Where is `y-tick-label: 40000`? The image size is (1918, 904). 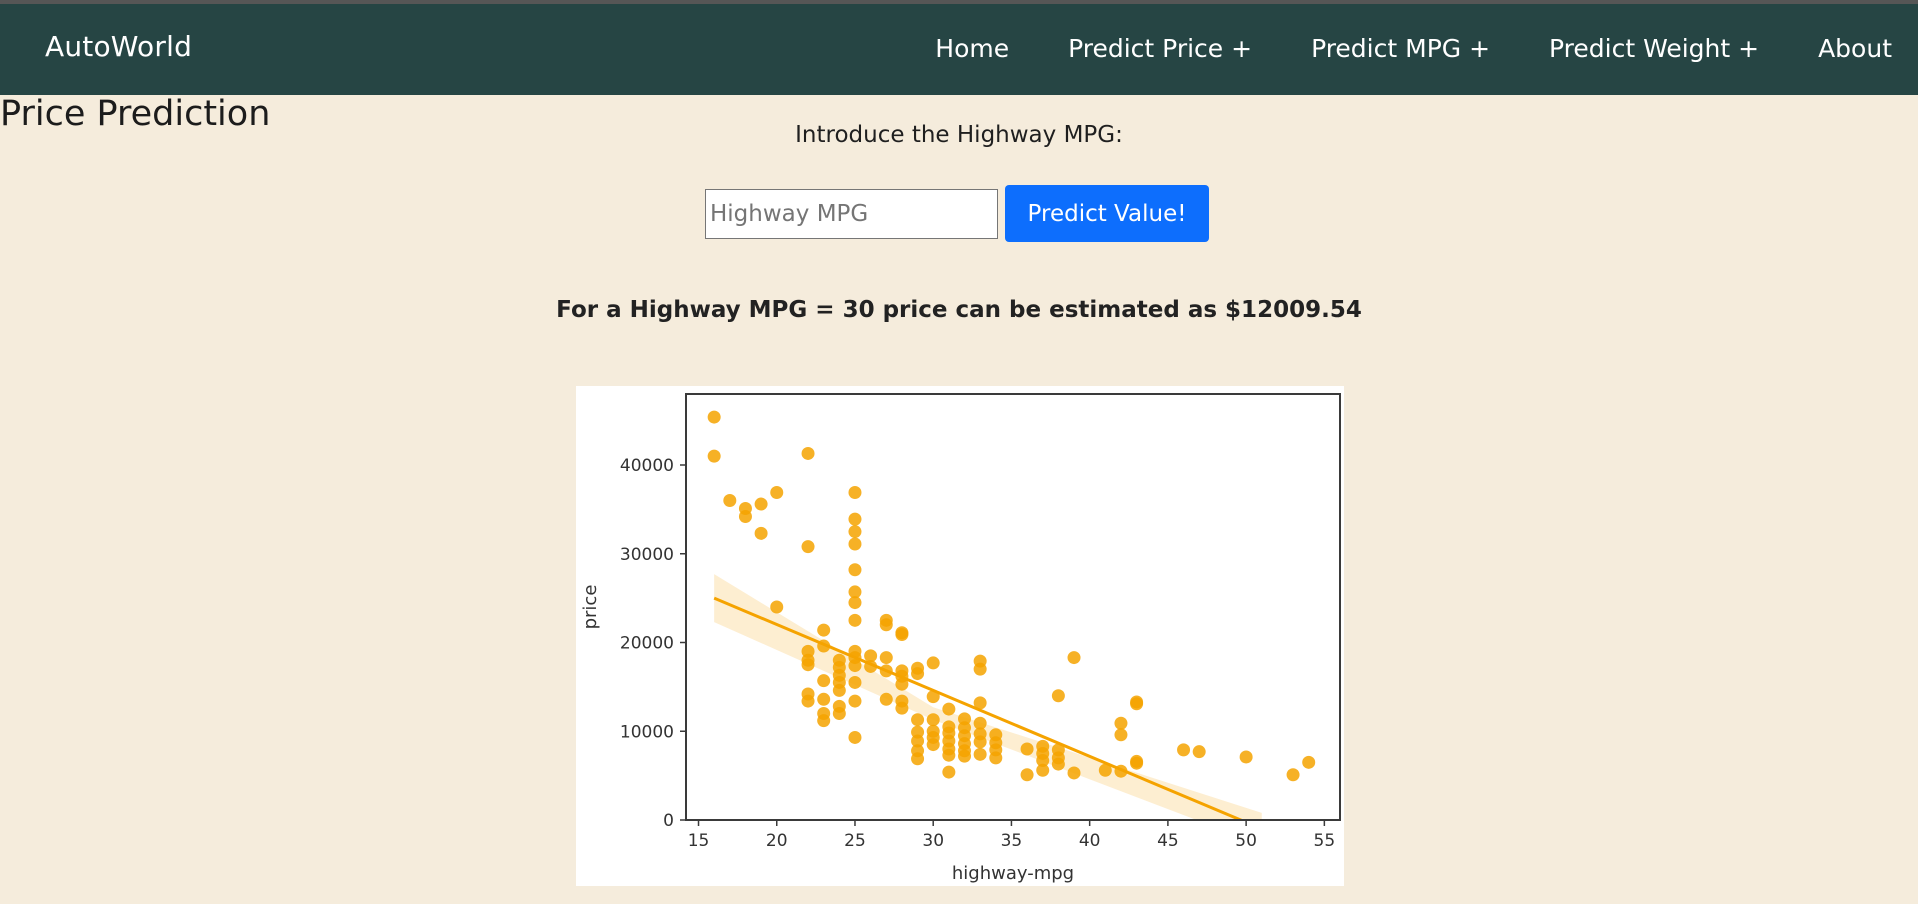 y-tick-label: 40000 is located at coordinates (647, 466).